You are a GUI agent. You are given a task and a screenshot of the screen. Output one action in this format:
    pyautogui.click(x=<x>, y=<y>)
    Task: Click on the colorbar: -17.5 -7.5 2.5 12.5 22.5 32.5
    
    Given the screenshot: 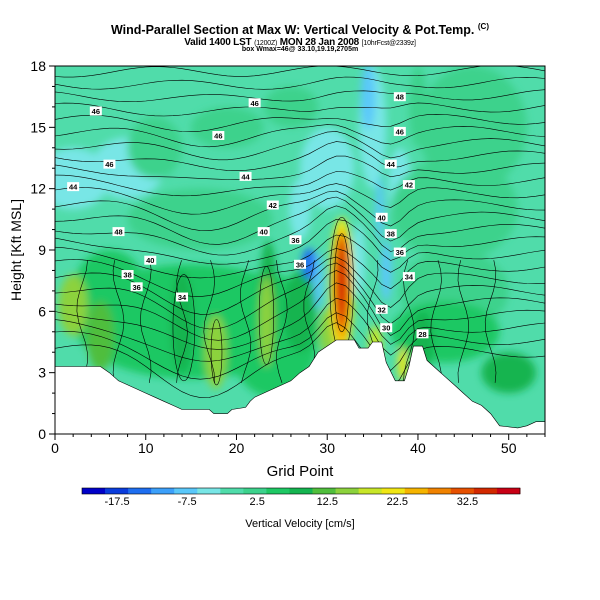 What is the action you would take?
    pyautogui.click(x=301, y=497)
    